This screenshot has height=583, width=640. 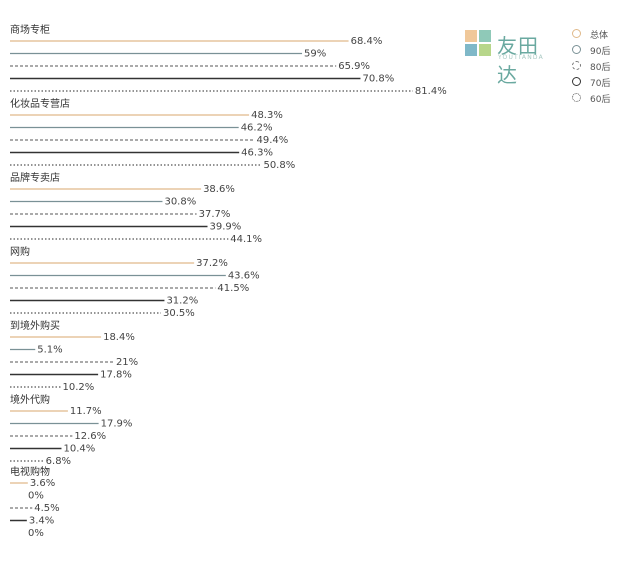 What do you see at coordinates (79, 449) in the screenshot?
I see `data-label: 10.4%` at bounding box center [79, 449].